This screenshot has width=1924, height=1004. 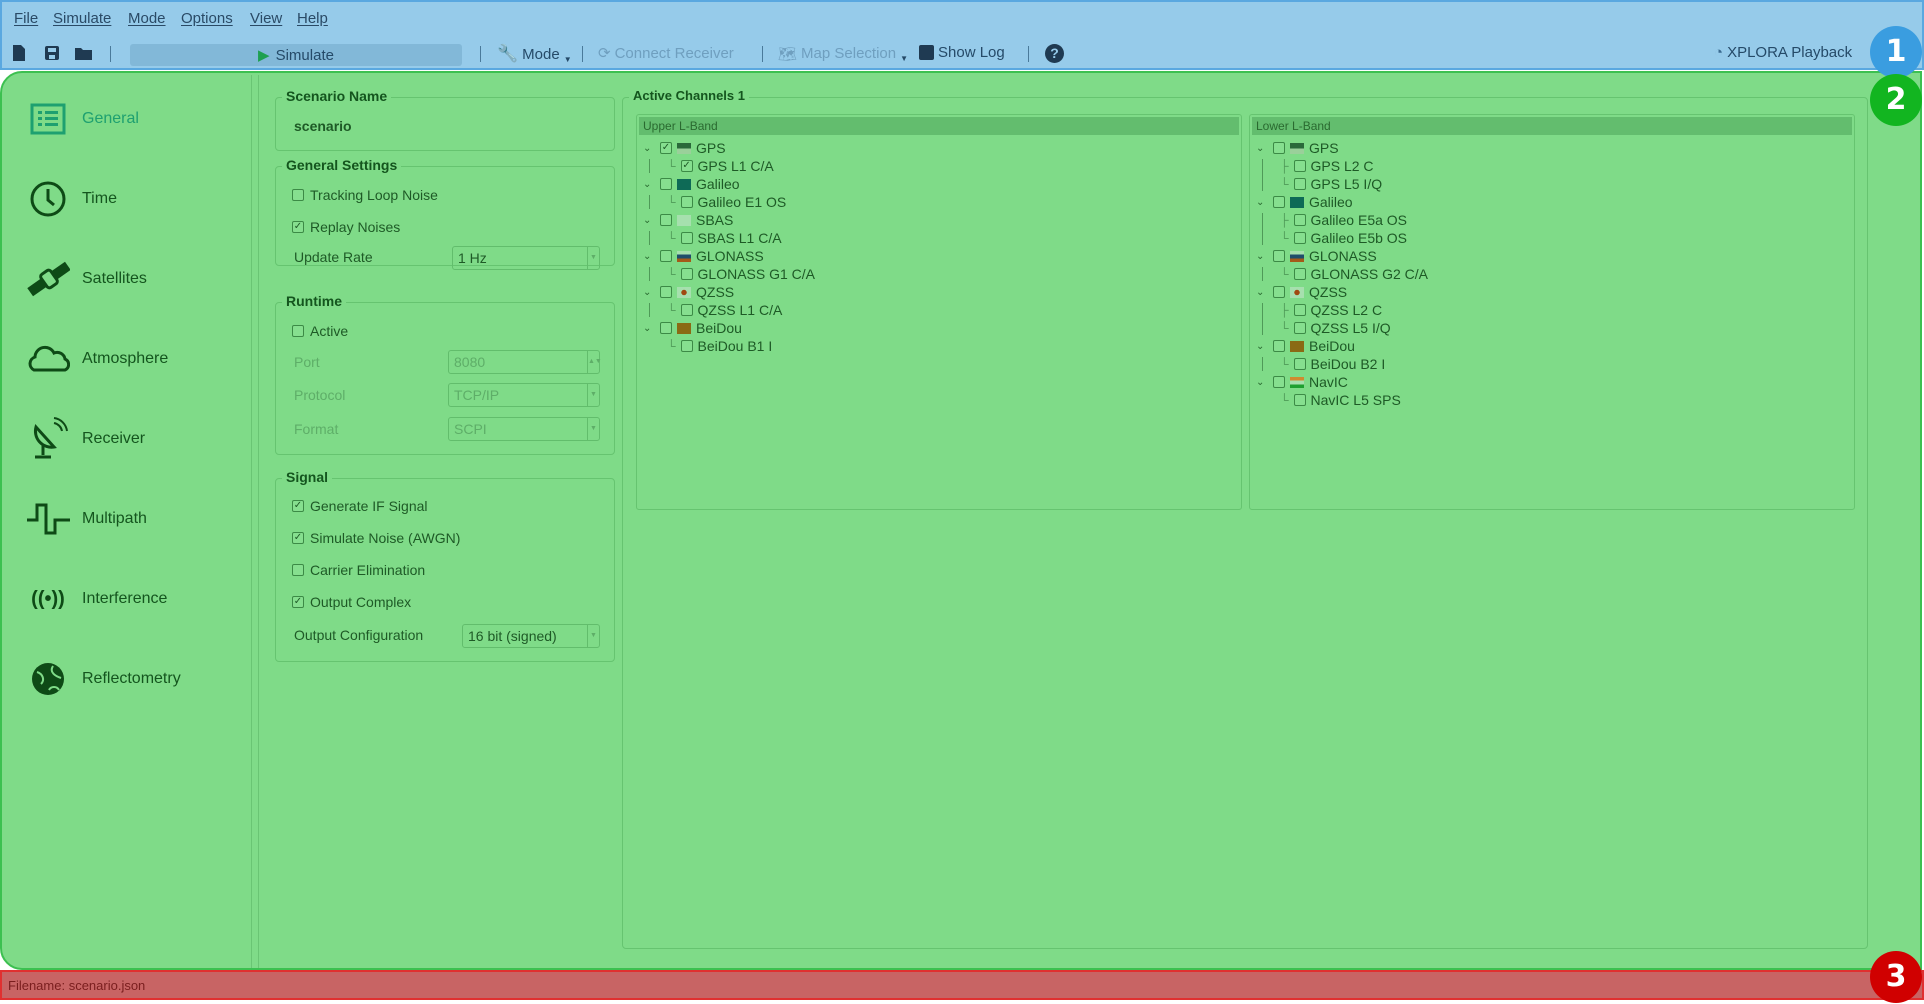 I want to click on simulate-noise-checkbox: ✓ Simulate Noise (AWGN), so click(x=376, y=538).